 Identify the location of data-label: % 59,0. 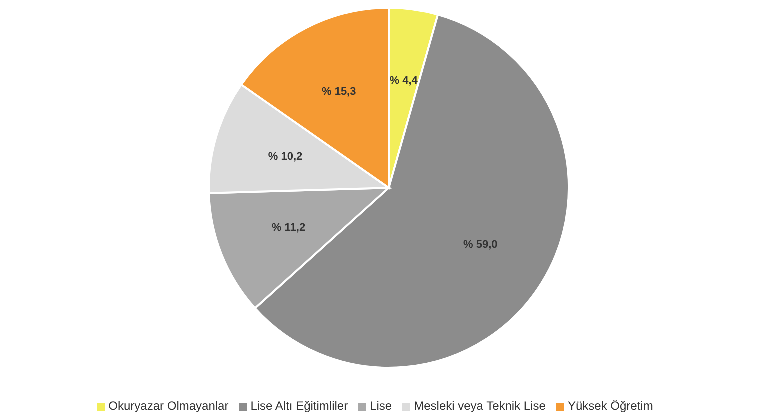
(481, 245).